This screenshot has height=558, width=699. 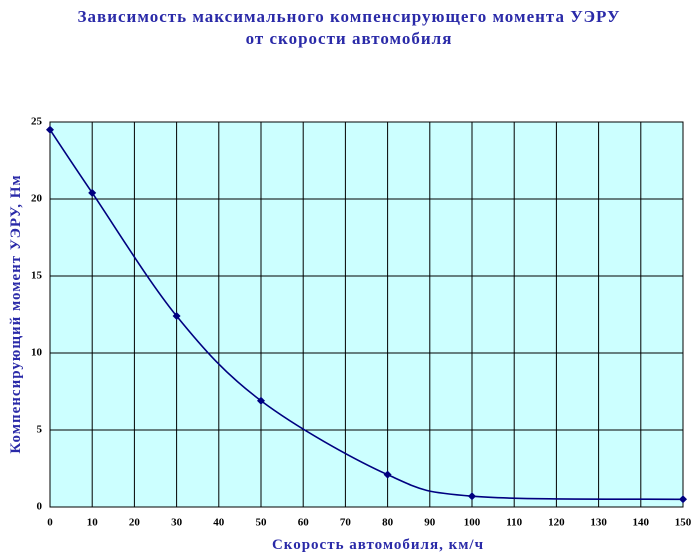 I want to click on y-tick-label: 10, so click(x=37, y=353).